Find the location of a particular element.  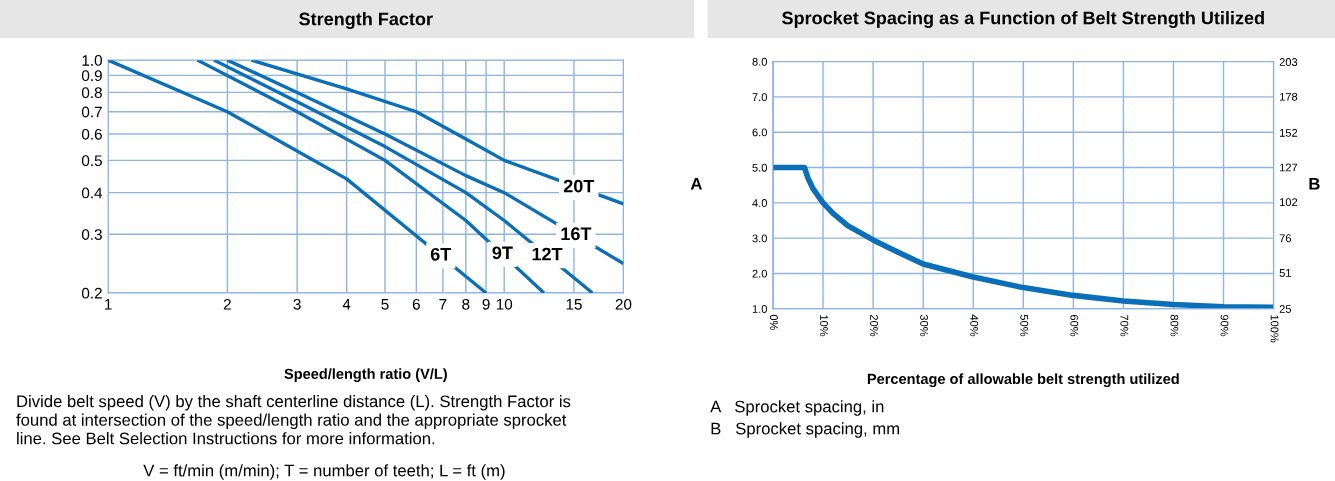

y2-tick-label: 152 is located at coordinates (1288, 132).